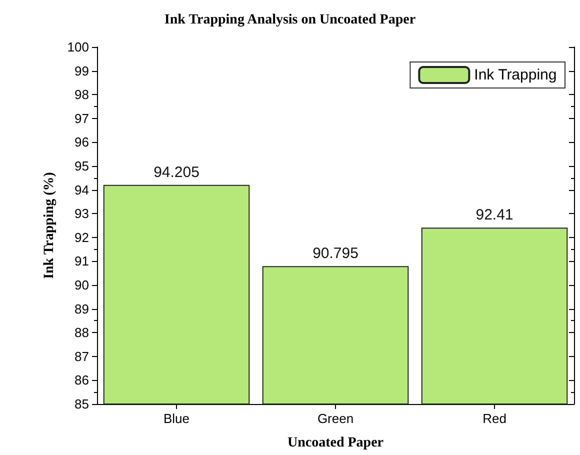 This screenshot has height=455, width=580. What do you see at coordinates (81, 237) in the screenshot?
I see `y-tick-label: 92` at bounding box center [81, 237].